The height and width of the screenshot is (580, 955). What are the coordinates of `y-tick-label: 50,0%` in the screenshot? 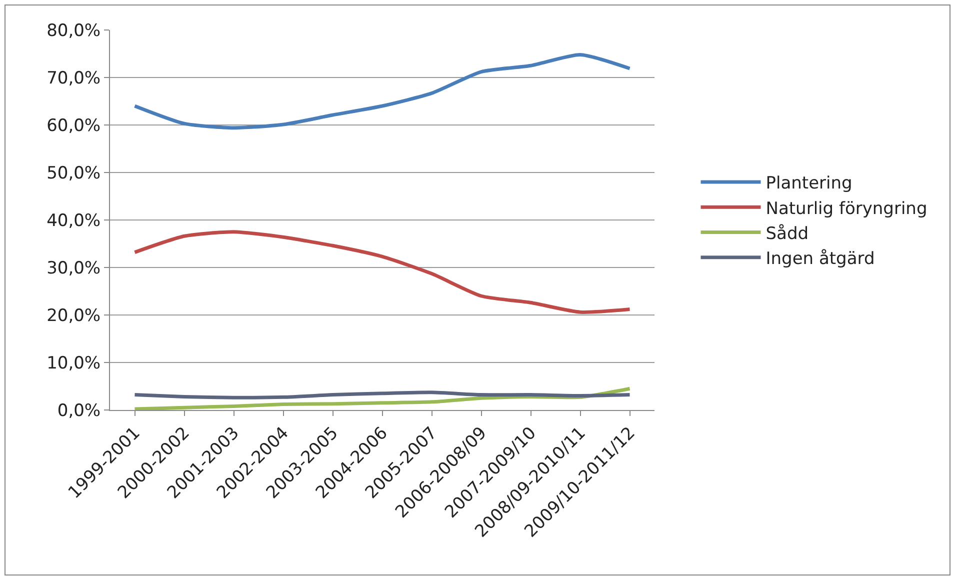 It's located at (73, 173).